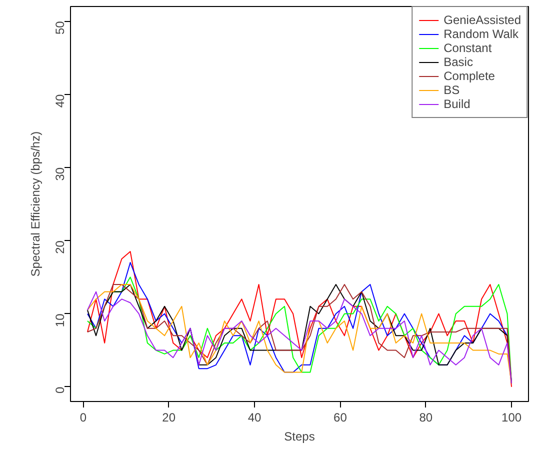 The width and height of the screenshot is (543, 471). Describe the element at coordinates (169, 417) in the screenshot. I see `x-tick-label: 20` at that location.